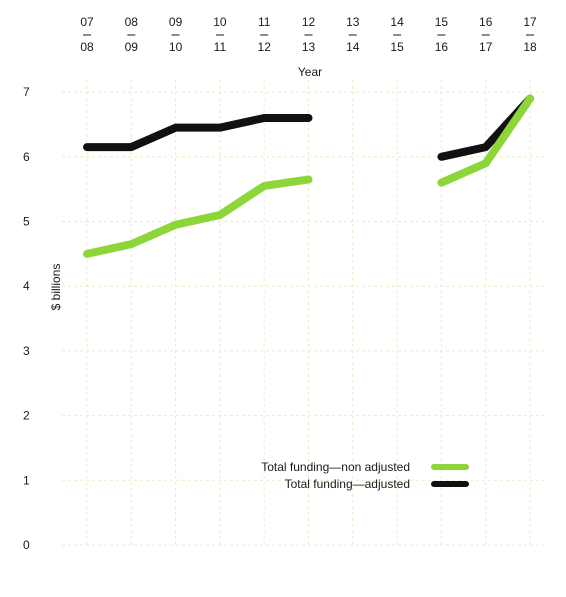 The image size is (566, 597). I want to click on x-tick-label-top: 08, so click(132, 22).